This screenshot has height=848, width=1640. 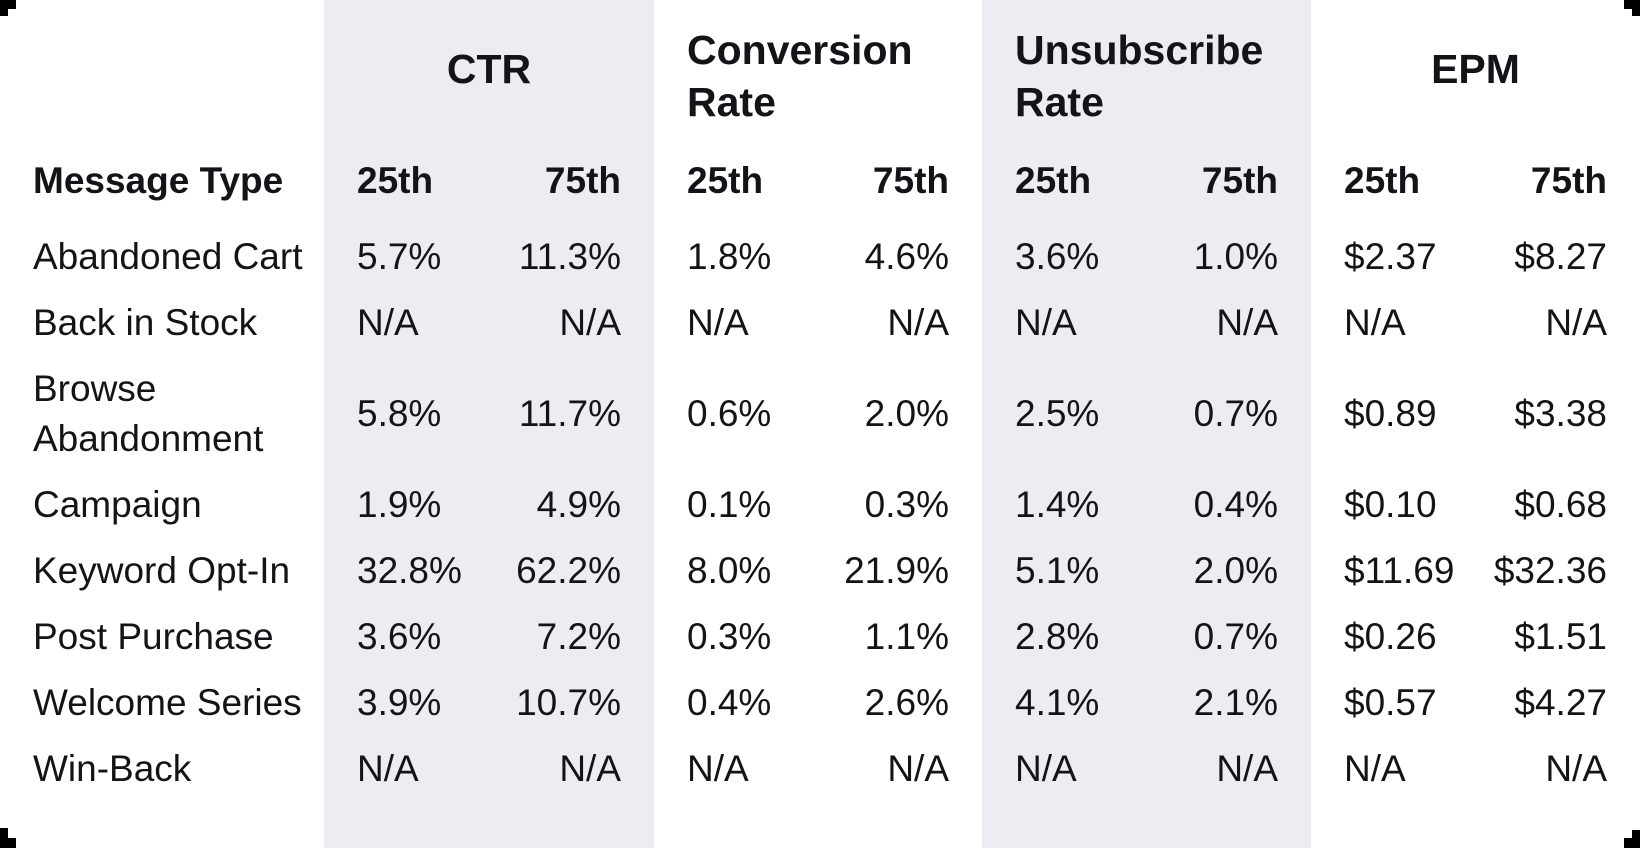 What do you see at coordinates (729, 570) in the screenshot?
I see `cell-conversion-25th: 8.0%` at bounding box center [729, 570].